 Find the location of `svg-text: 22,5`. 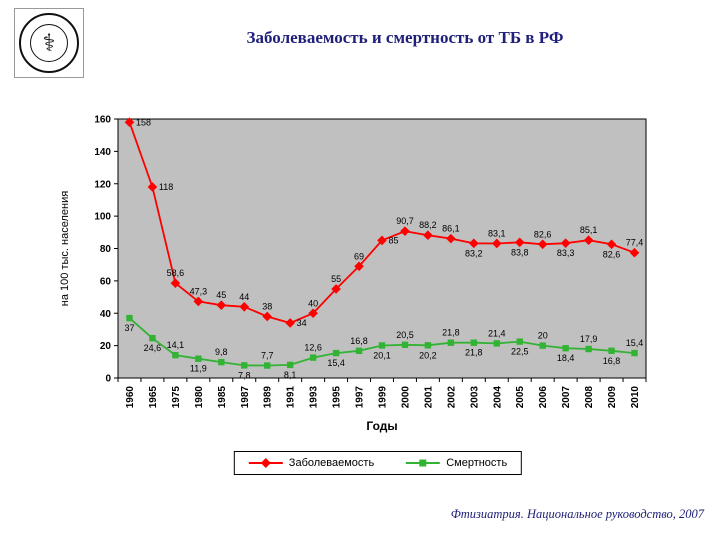

svg-text: 22,5 is located at coordinates (520, 352).